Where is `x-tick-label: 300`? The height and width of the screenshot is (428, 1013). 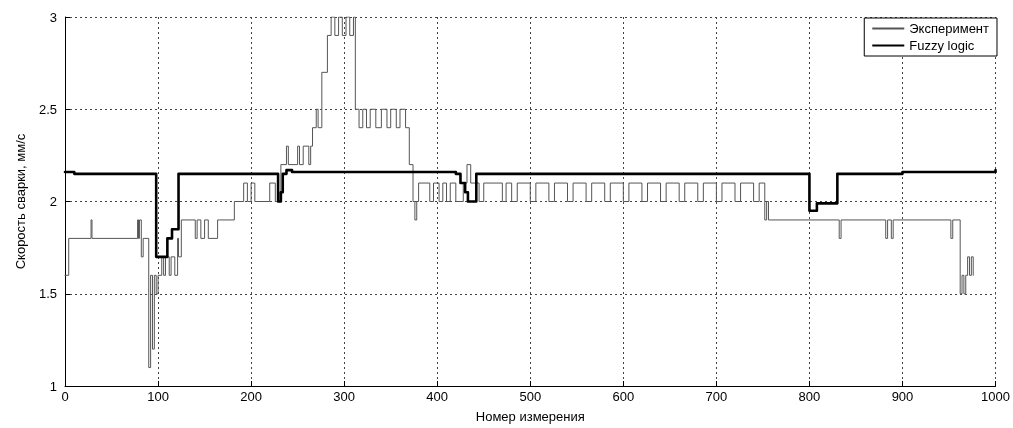 x-tick-label: 300 is located at coordinates (344, 396).